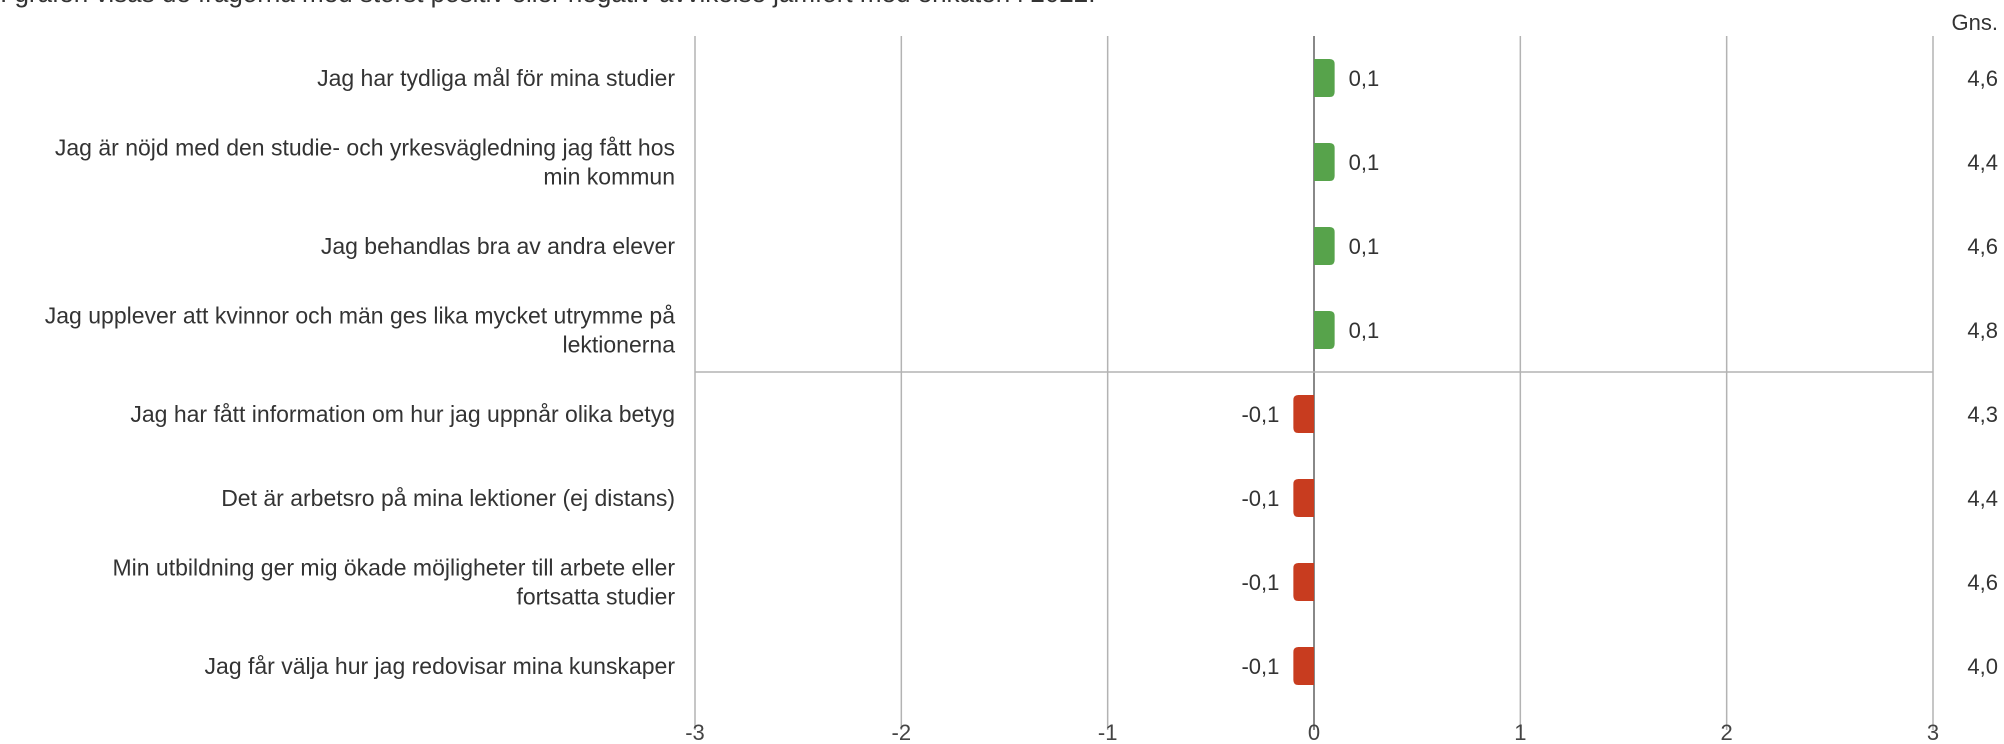 The height and width of the screenshot is (744, 2004). What do you see at coordinates (1933, 732) in the screenshot?
I see `x-tick-label: 3` at bounding box center [1933, 732].